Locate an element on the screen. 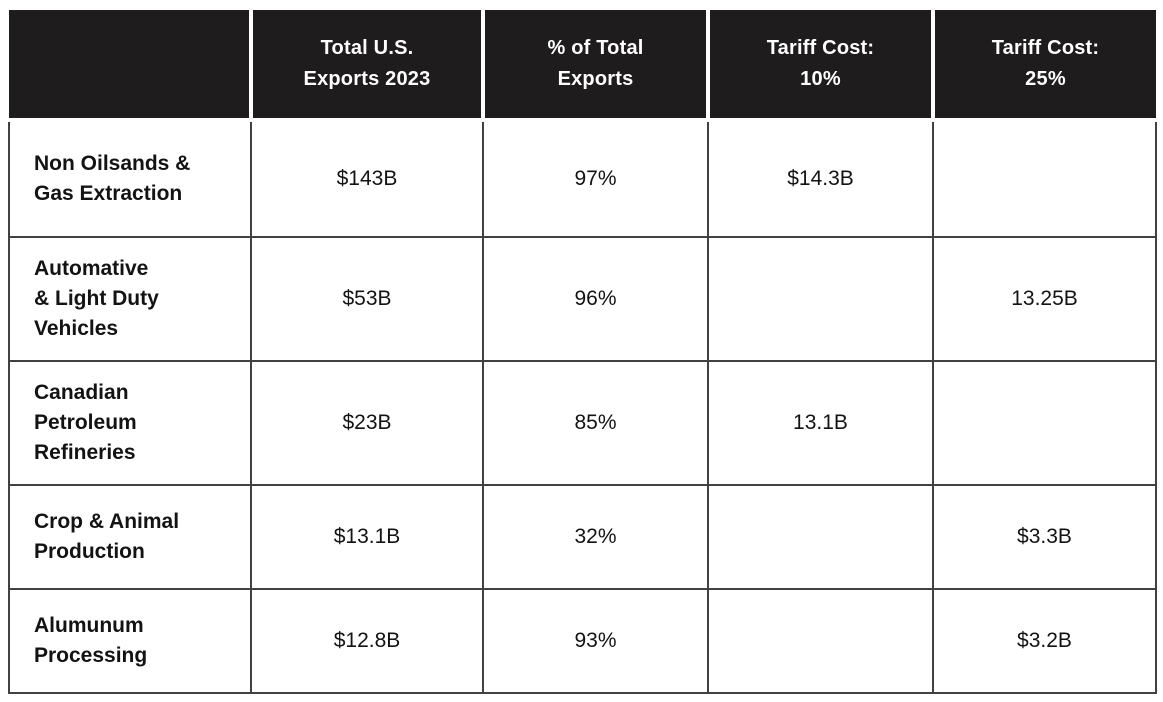 This screenshot has width=1163, height=702. column-header-tariff-10: Tariff Cost: 10% is located at coordinates (820, 66).